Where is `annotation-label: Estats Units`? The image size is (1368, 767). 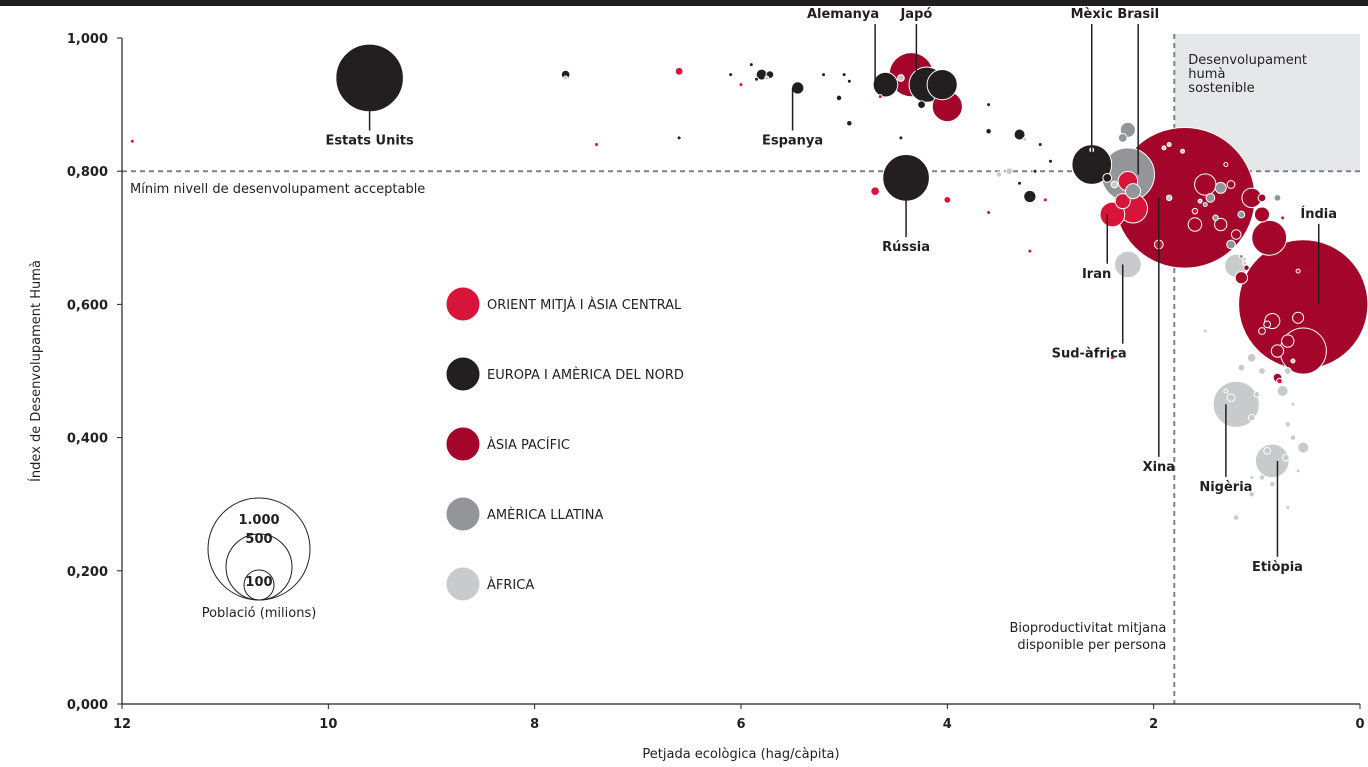
annotation-label: Estats Units is located at coordinates (369, 141).